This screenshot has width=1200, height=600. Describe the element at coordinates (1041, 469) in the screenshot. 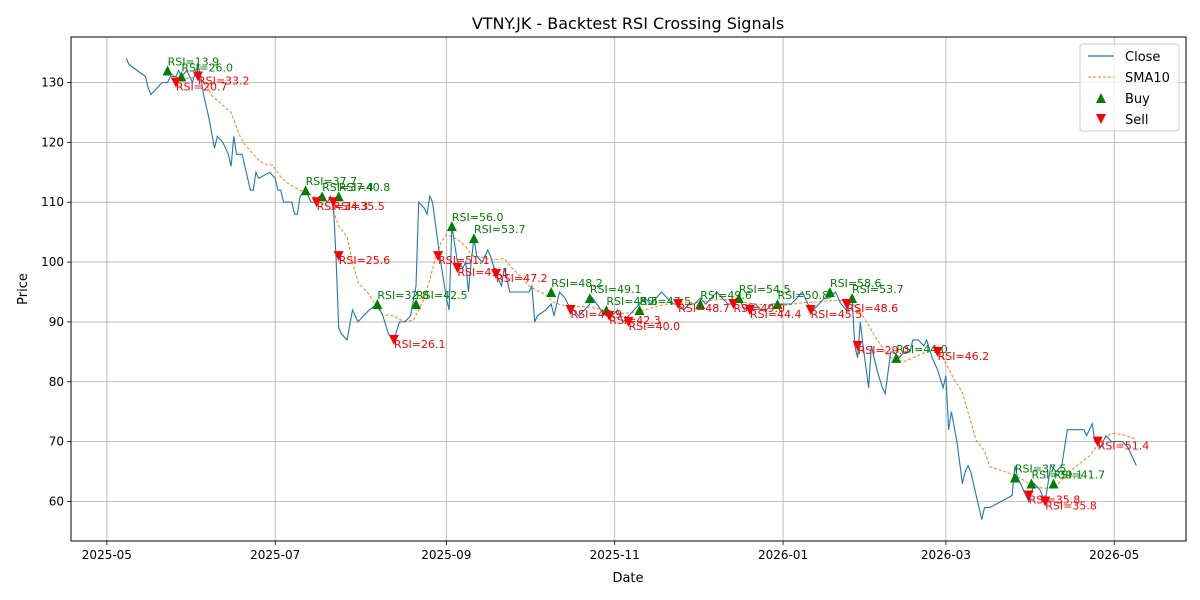

I see `buy-rsi-label: RSI=37.5` at that location.